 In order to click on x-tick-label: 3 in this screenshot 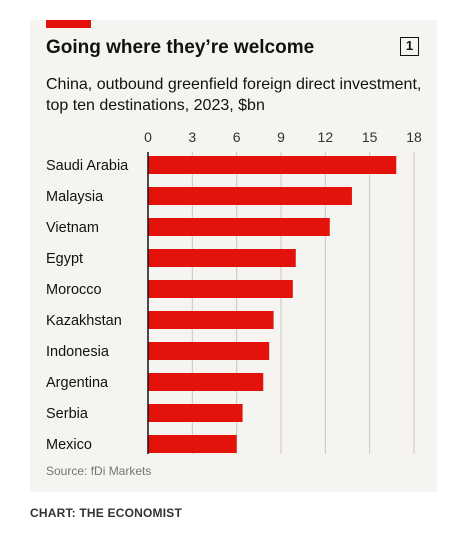, I will do `click(192, 137)`.